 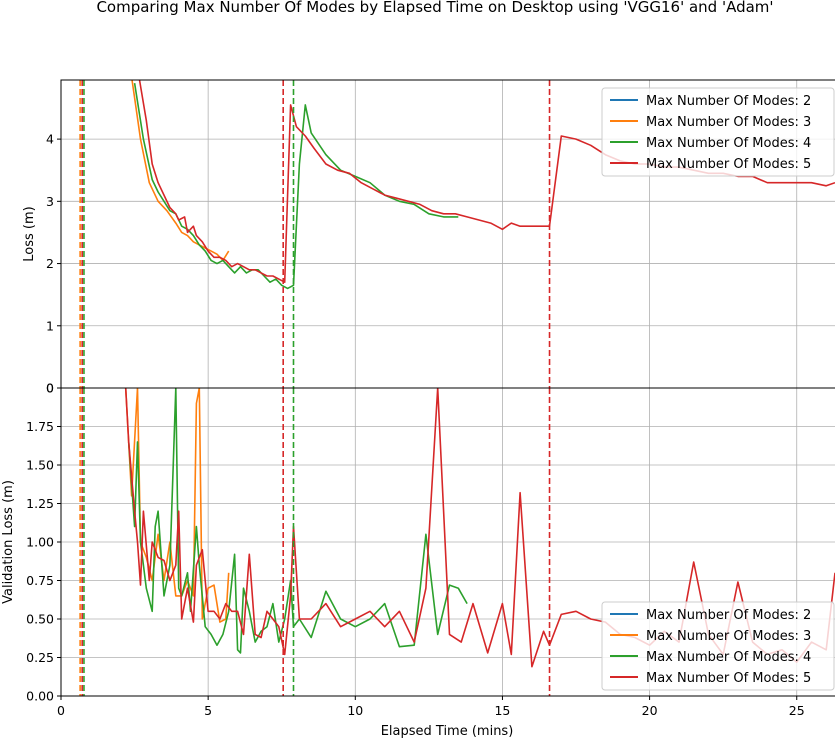 What do you see at coordinates (355, 710) in the screenshot?
I see `x-tick-label: 10` at bounding box center [355, 710].